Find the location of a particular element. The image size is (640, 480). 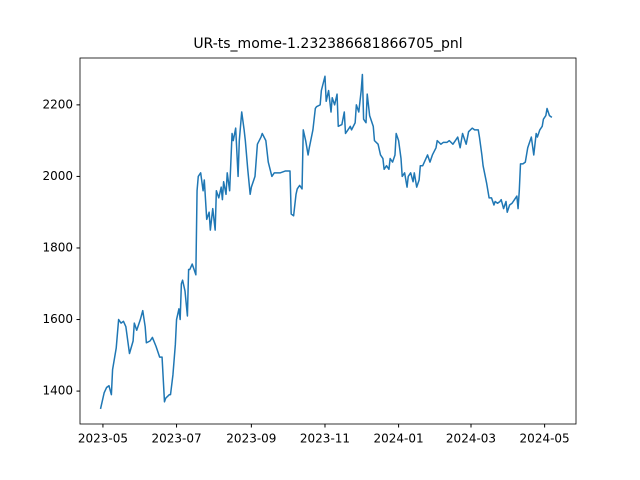

x-tick-label: 2024-05 is located at coordinates (545, 439).